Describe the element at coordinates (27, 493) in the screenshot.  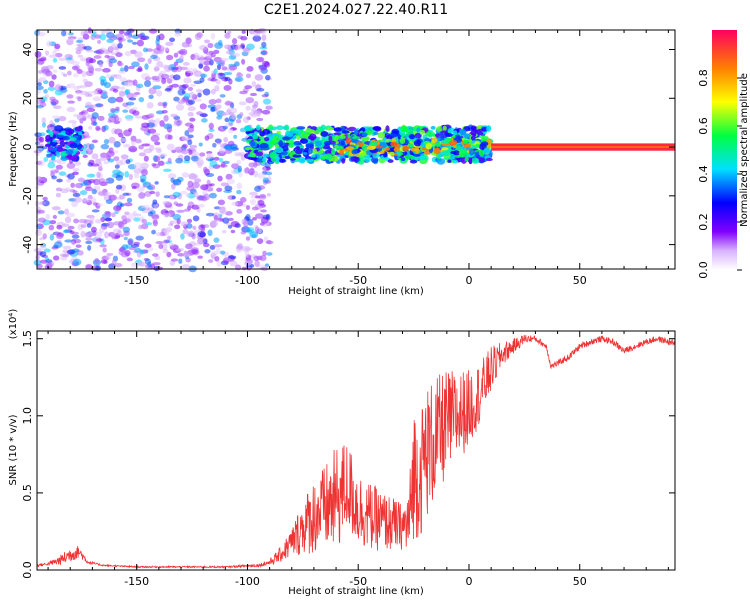
I see `y-tick-label: 0.5` at that location.